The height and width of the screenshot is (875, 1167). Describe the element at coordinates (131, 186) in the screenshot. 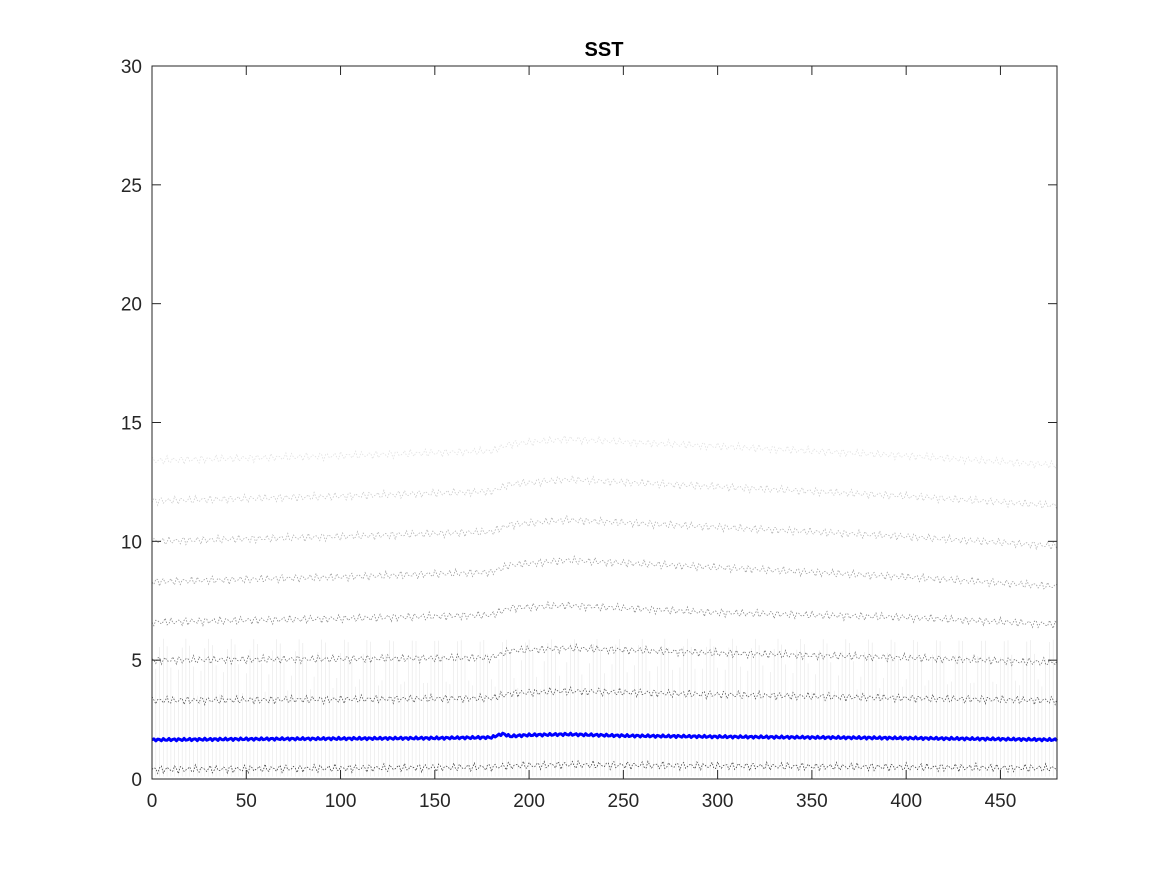

I see `y-tick-label: 25` at that location.